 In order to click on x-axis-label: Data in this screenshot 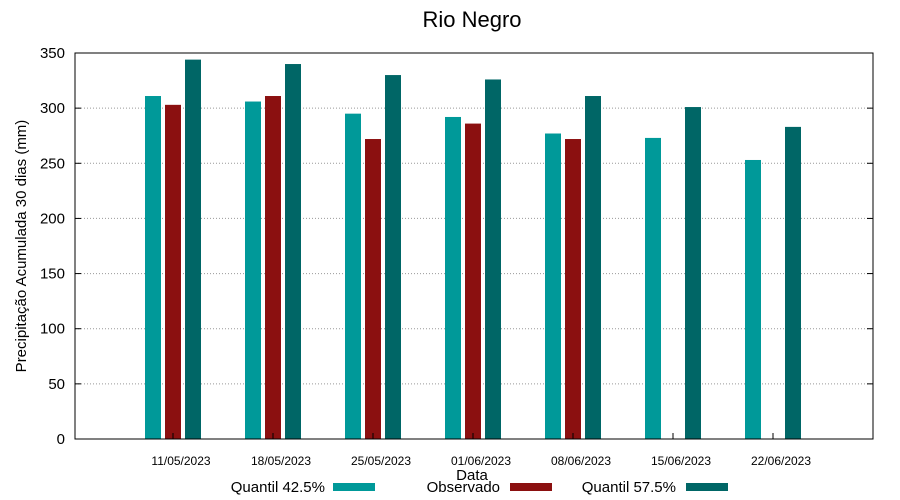, I will do `click(472, 475)`.